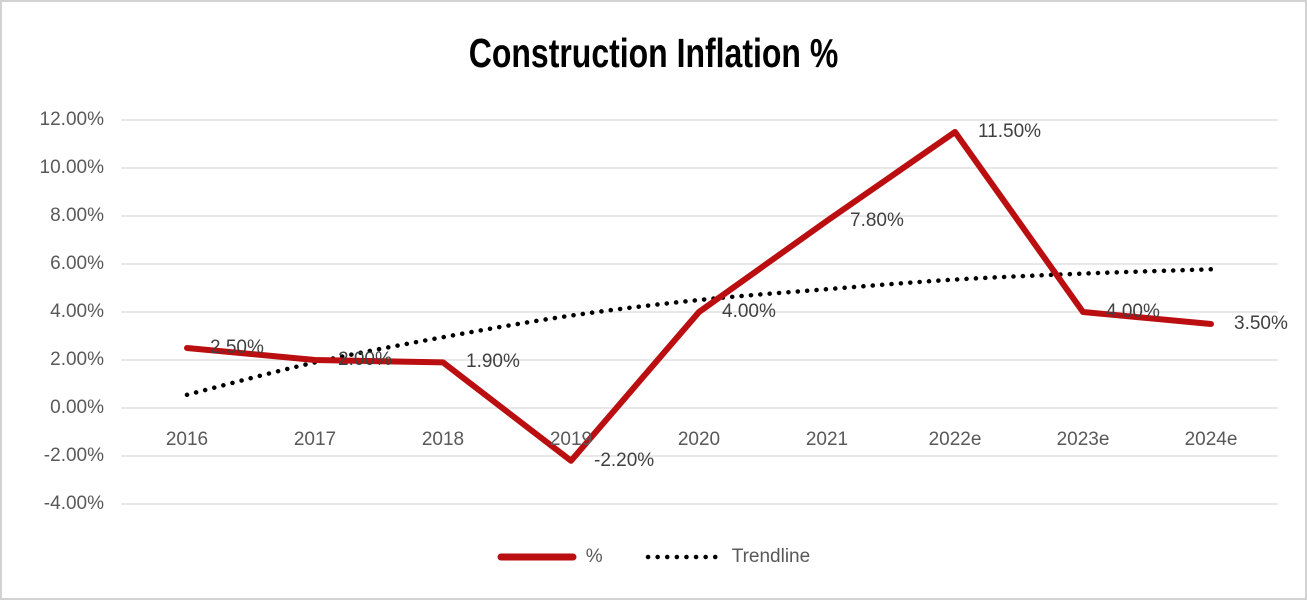 The width and height of the screenshot is (1307, 600). What do you see at coordinates (877, 220) in the screenshot?
I see `data-label: 7.80%` at bounding box center [877, 220].